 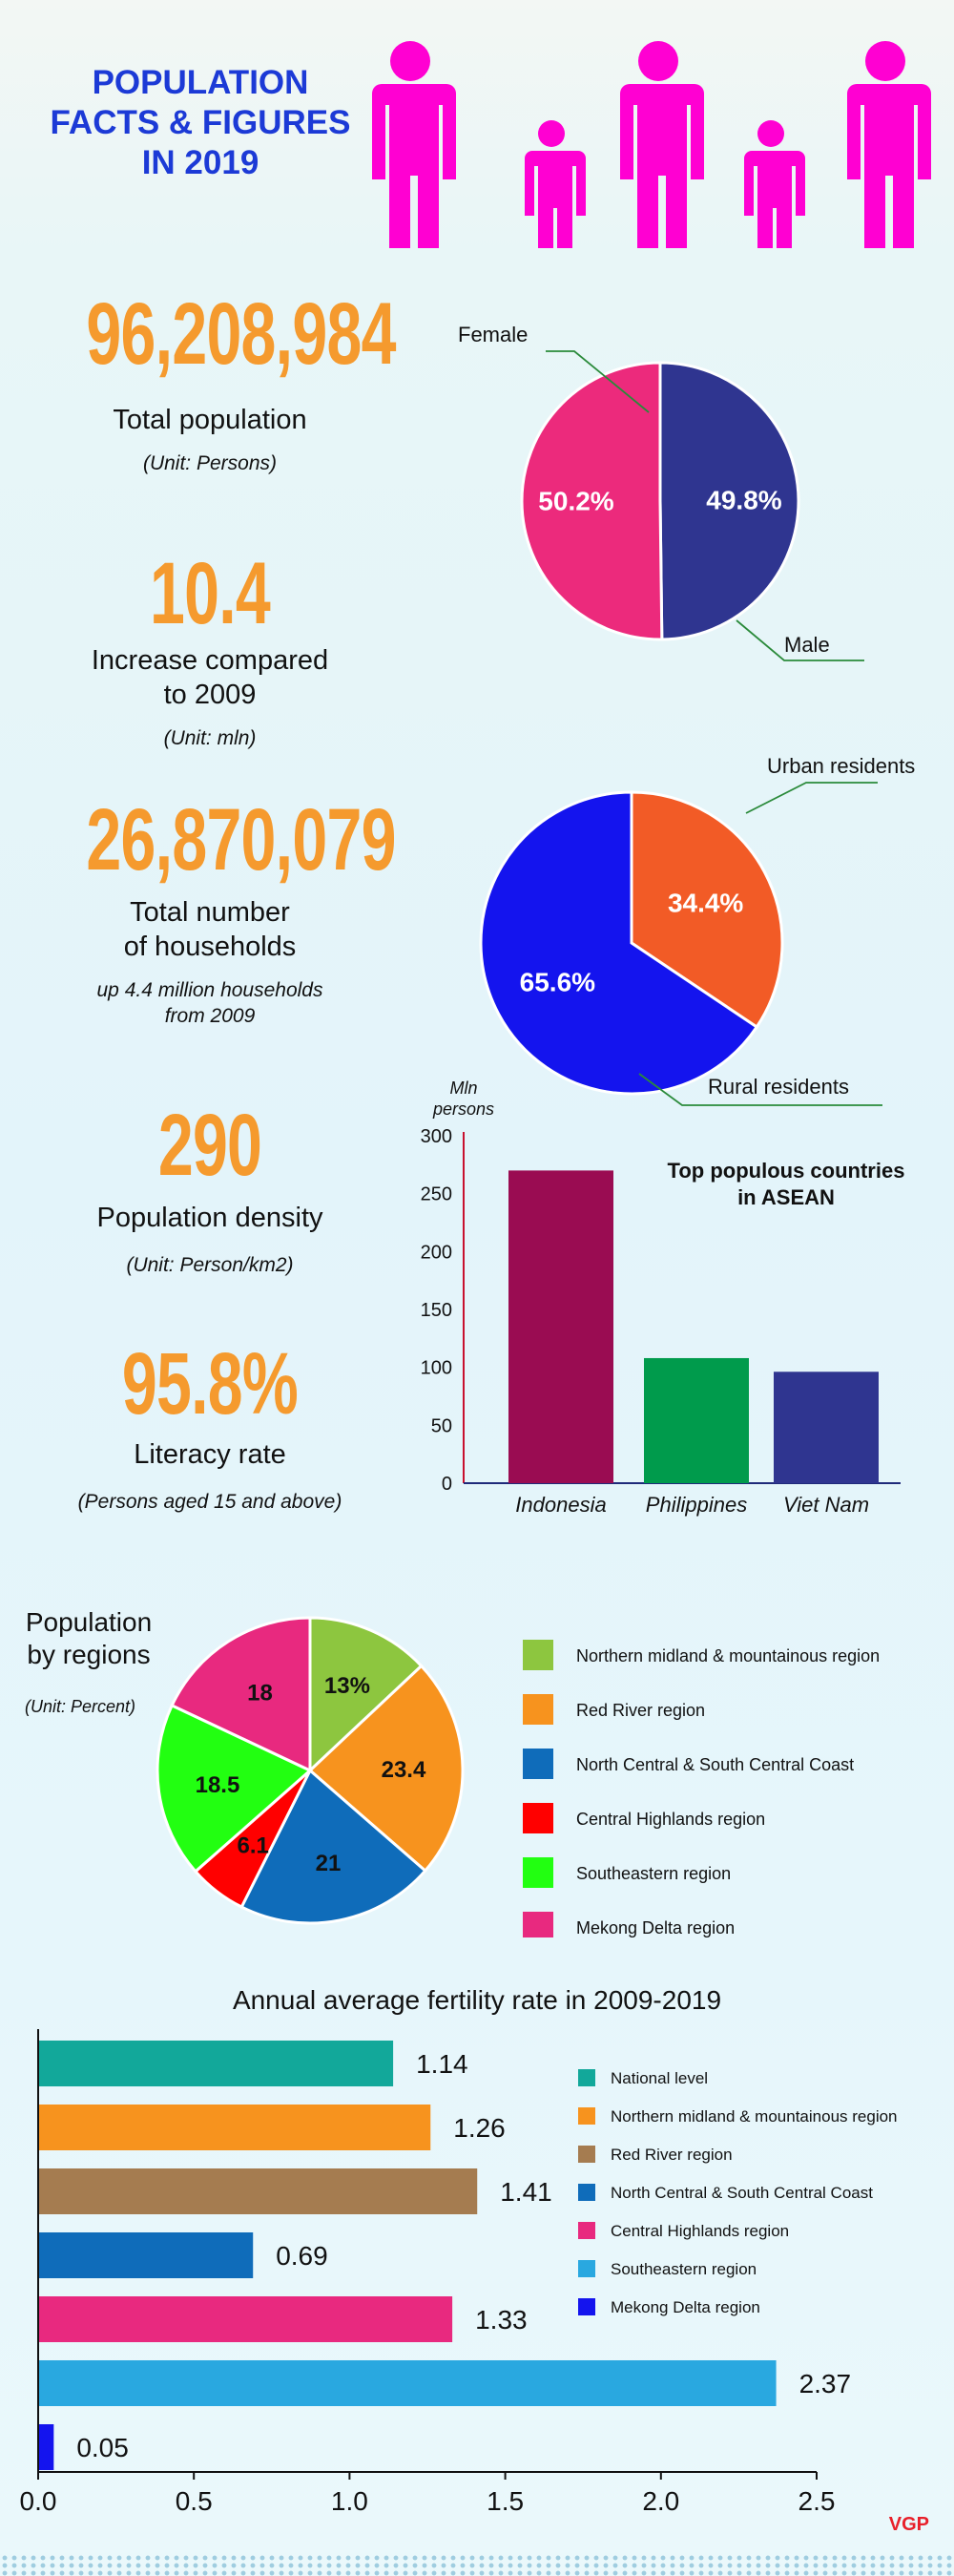 What do you see at coordinates (210, 1016) in the screenshot?
I see `stat-note-line-2: from 2009` at bounding box center [210, 1016].